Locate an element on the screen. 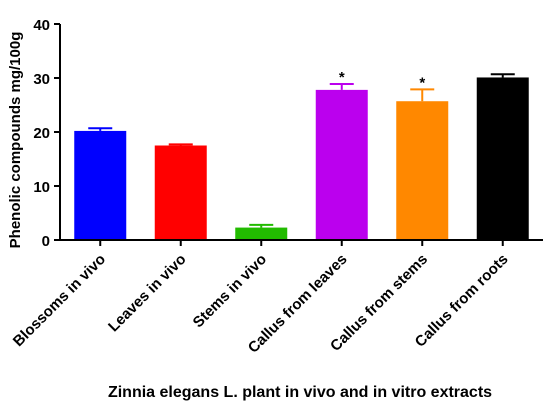 This screenshot has height=405, width=550. y-tick-label: 10 is located at coordinates (41, 187).